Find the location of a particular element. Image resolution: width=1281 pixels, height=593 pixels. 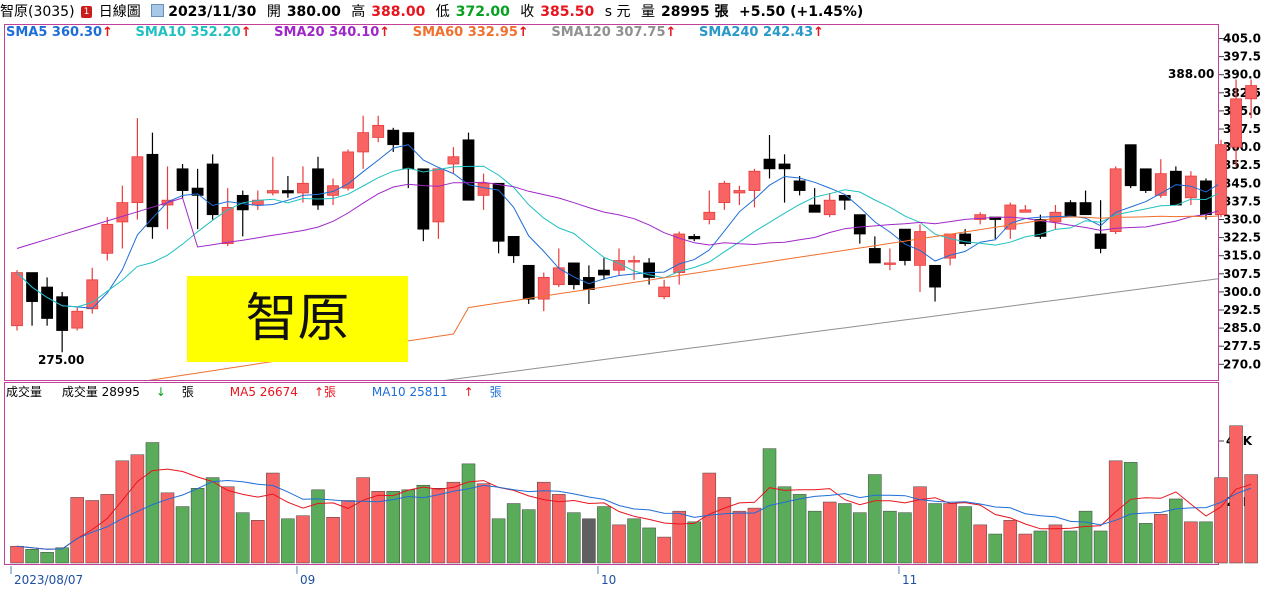

unit-label: s 元 is located at coordinates (617, 12).